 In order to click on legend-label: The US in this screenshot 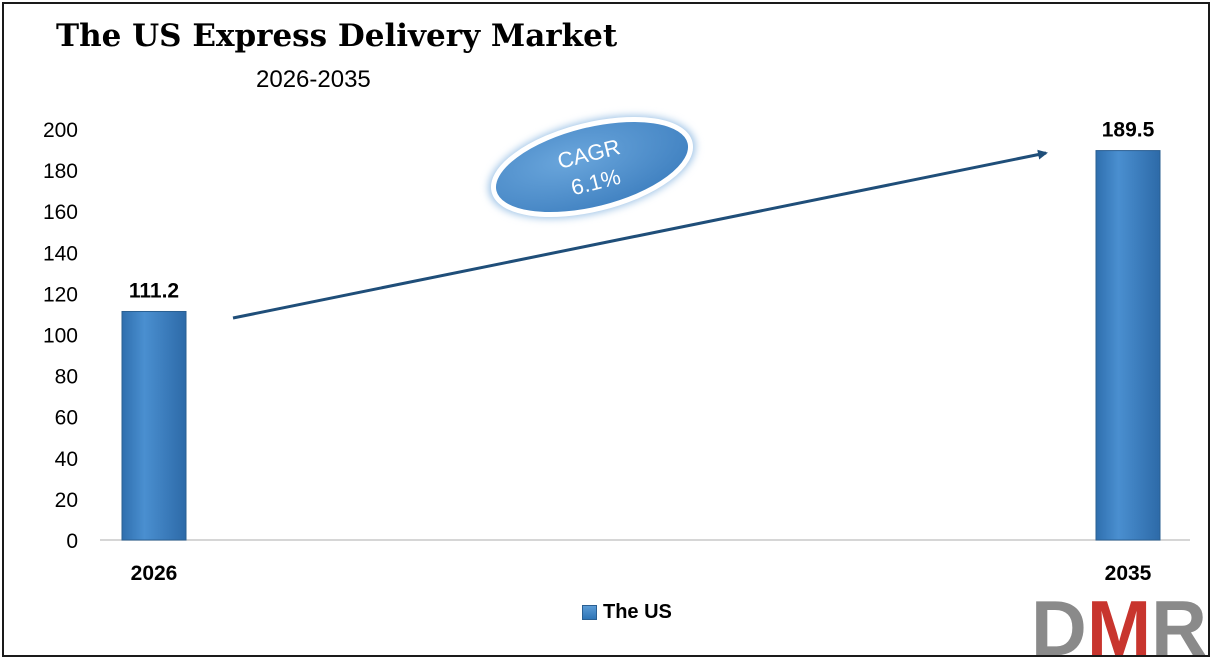, I will do `click(637, 612)`.